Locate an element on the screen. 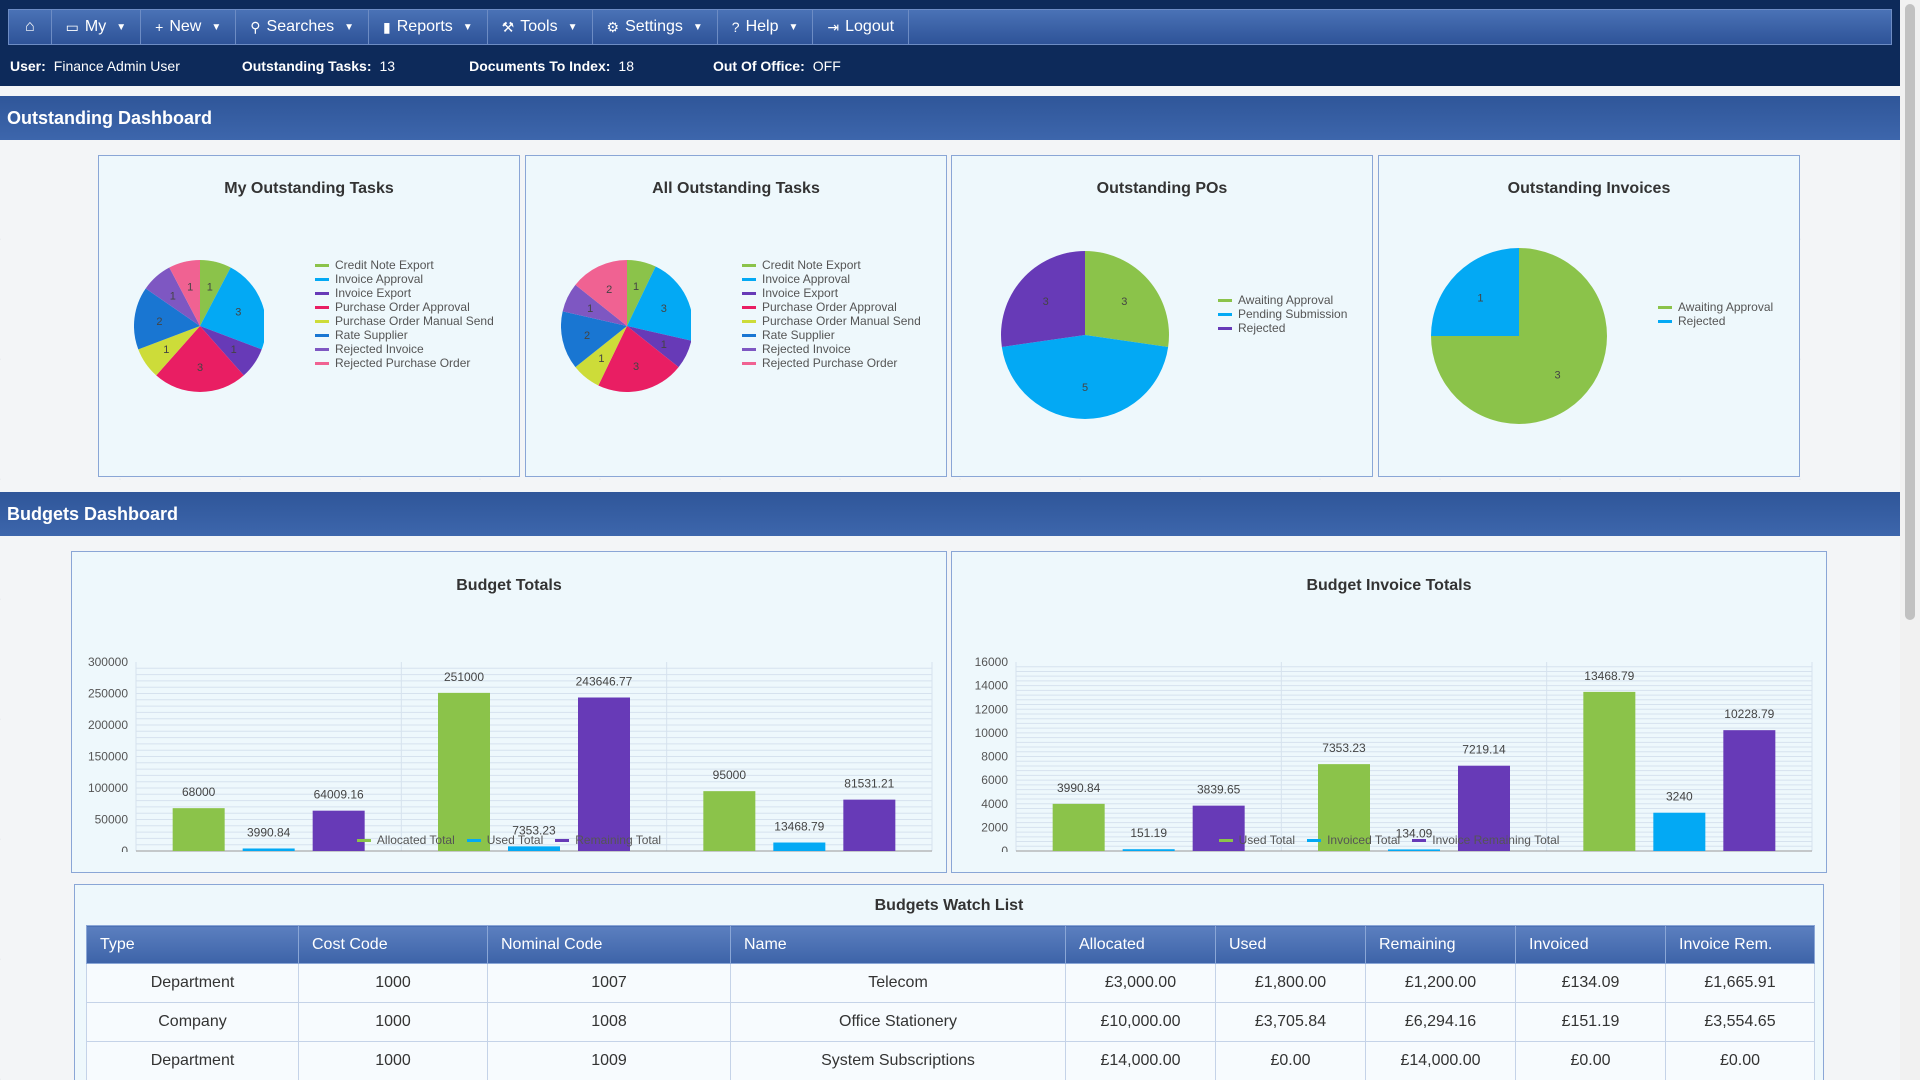 Image resolution: width=1920 pixels, height=1080 pixels. cell-used: £1,800.00 is located at coordinates (1290, 983).